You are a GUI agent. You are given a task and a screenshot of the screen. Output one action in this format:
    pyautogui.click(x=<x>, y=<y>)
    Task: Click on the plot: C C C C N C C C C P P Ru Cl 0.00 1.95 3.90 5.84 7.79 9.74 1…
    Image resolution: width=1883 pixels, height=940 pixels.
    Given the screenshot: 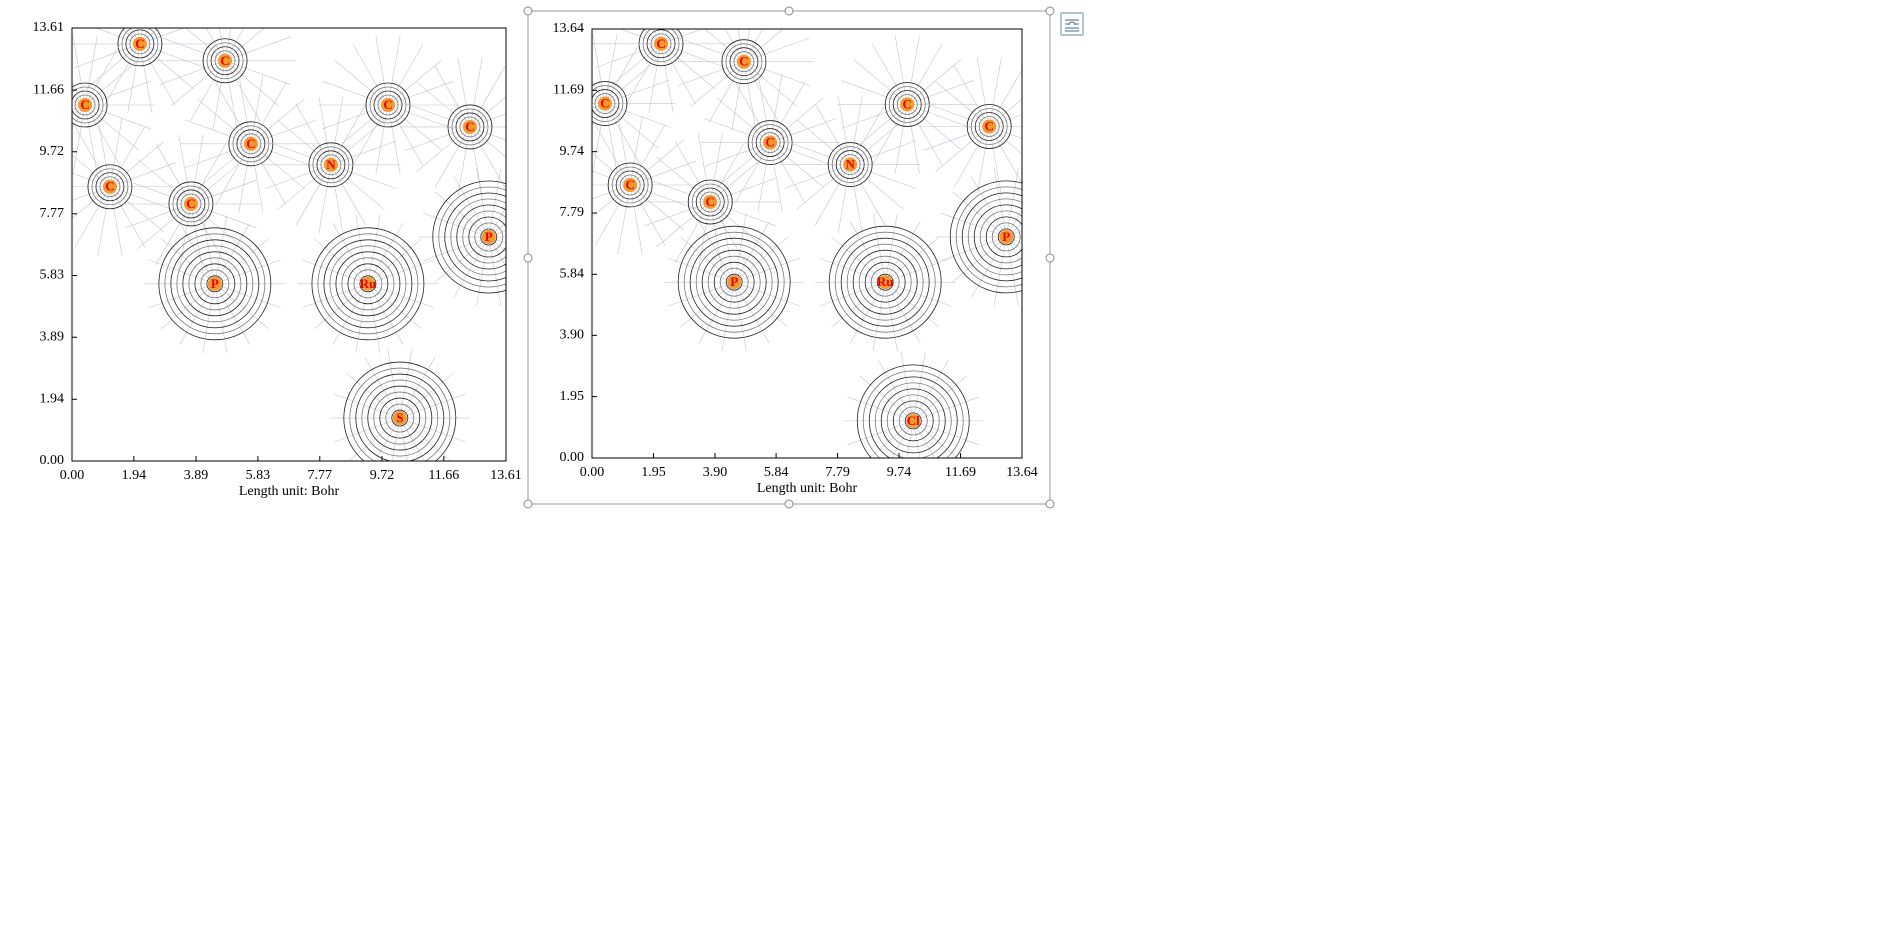 What is the action you would take?
    pyautogui.click(x=795, y=258)
    